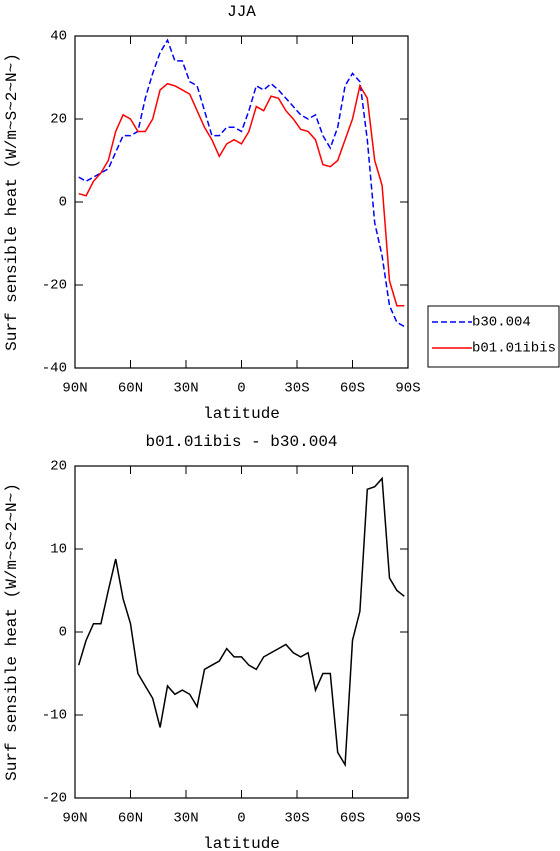 The image size is (560, 851). What do you see at coordinates (501, 323) in the screenshot?
I see `legend-label: b30.004` at bounding box center [501, 323].